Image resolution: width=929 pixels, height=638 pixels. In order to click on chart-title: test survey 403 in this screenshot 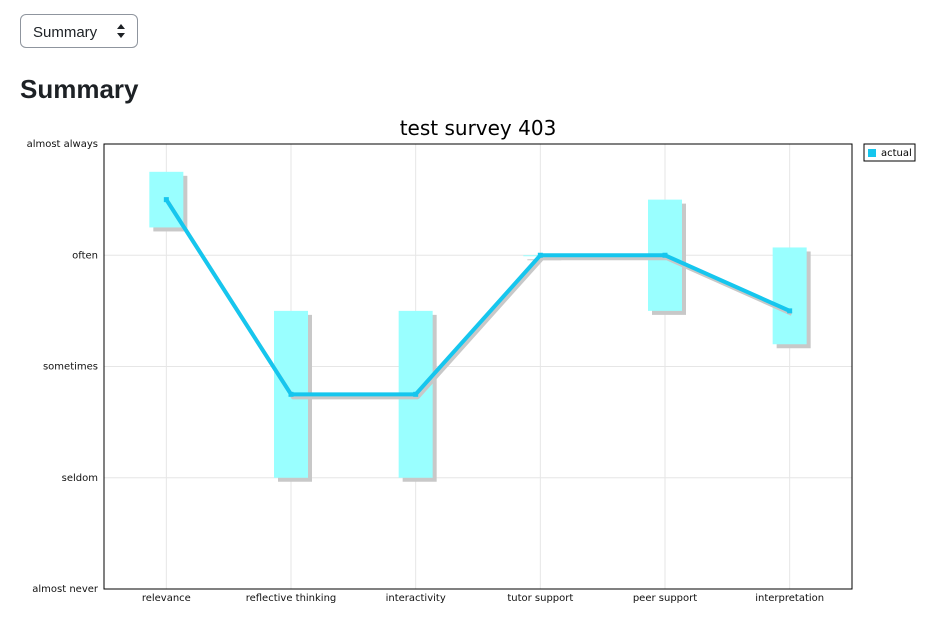, I will do `click(478, 128)`.